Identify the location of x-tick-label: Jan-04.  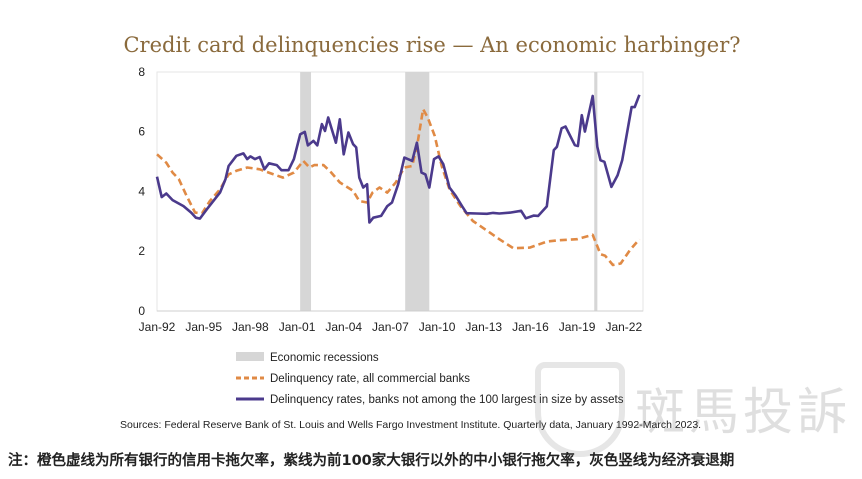
(343, 327).